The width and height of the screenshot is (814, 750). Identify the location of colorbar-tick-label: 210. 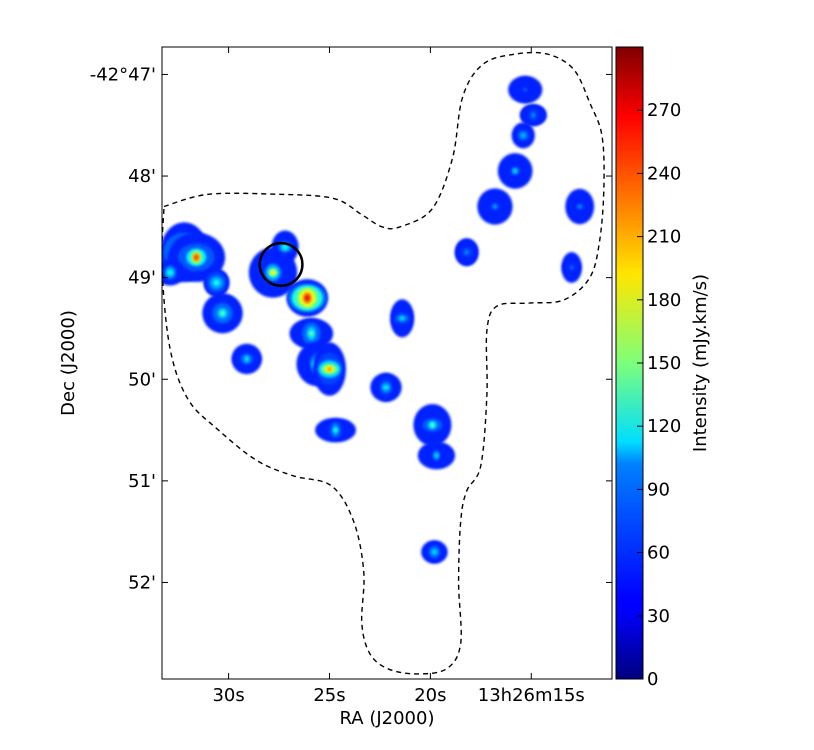
(664, 237).